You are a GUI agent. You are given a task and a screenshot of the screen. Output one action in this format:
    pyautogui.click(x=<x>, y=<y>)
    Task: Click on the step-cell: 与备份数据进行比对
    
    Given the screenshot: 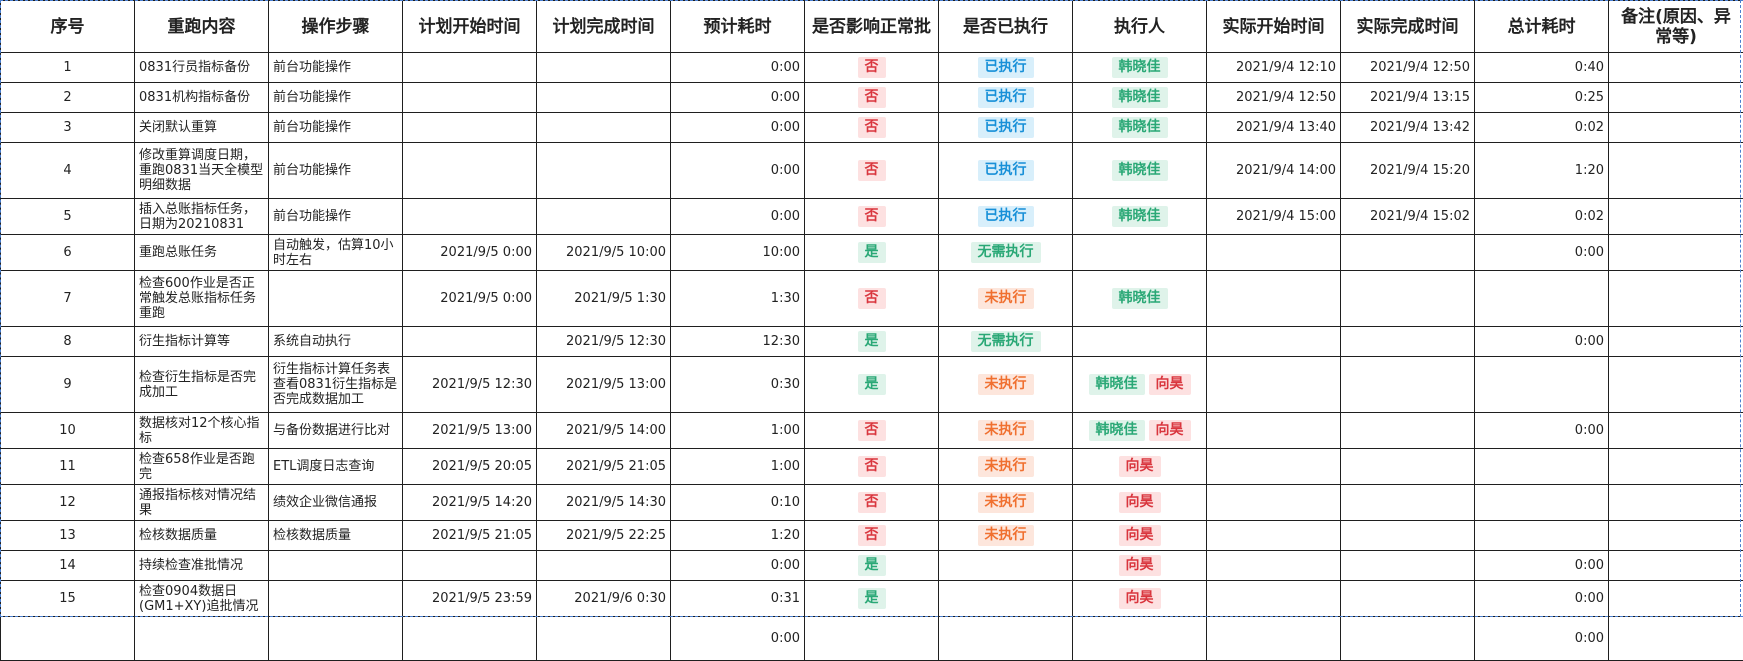 What is the action you would take?
    pyautogui.click(x=336, y=431)
    